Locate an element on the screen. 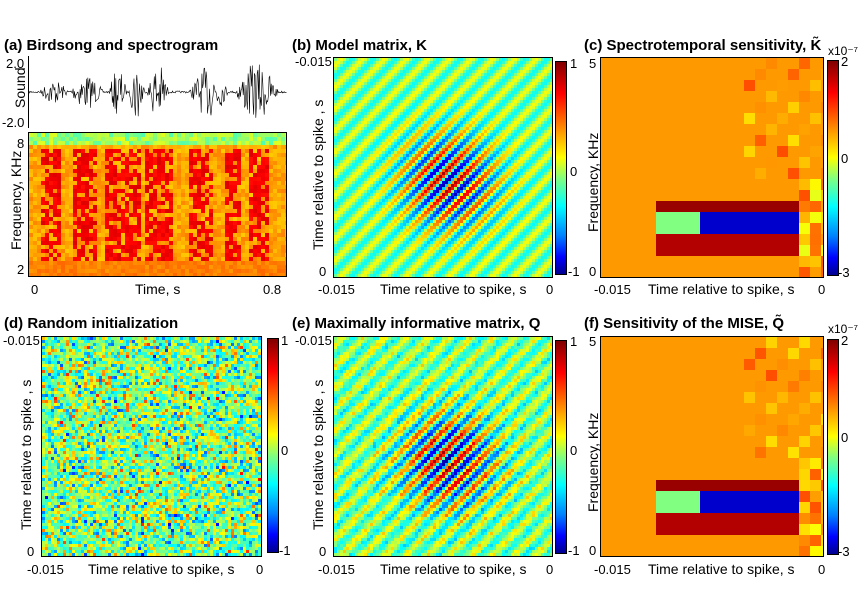  sound-tick-bottom: -2.0 is located at coordinates (13, 122).